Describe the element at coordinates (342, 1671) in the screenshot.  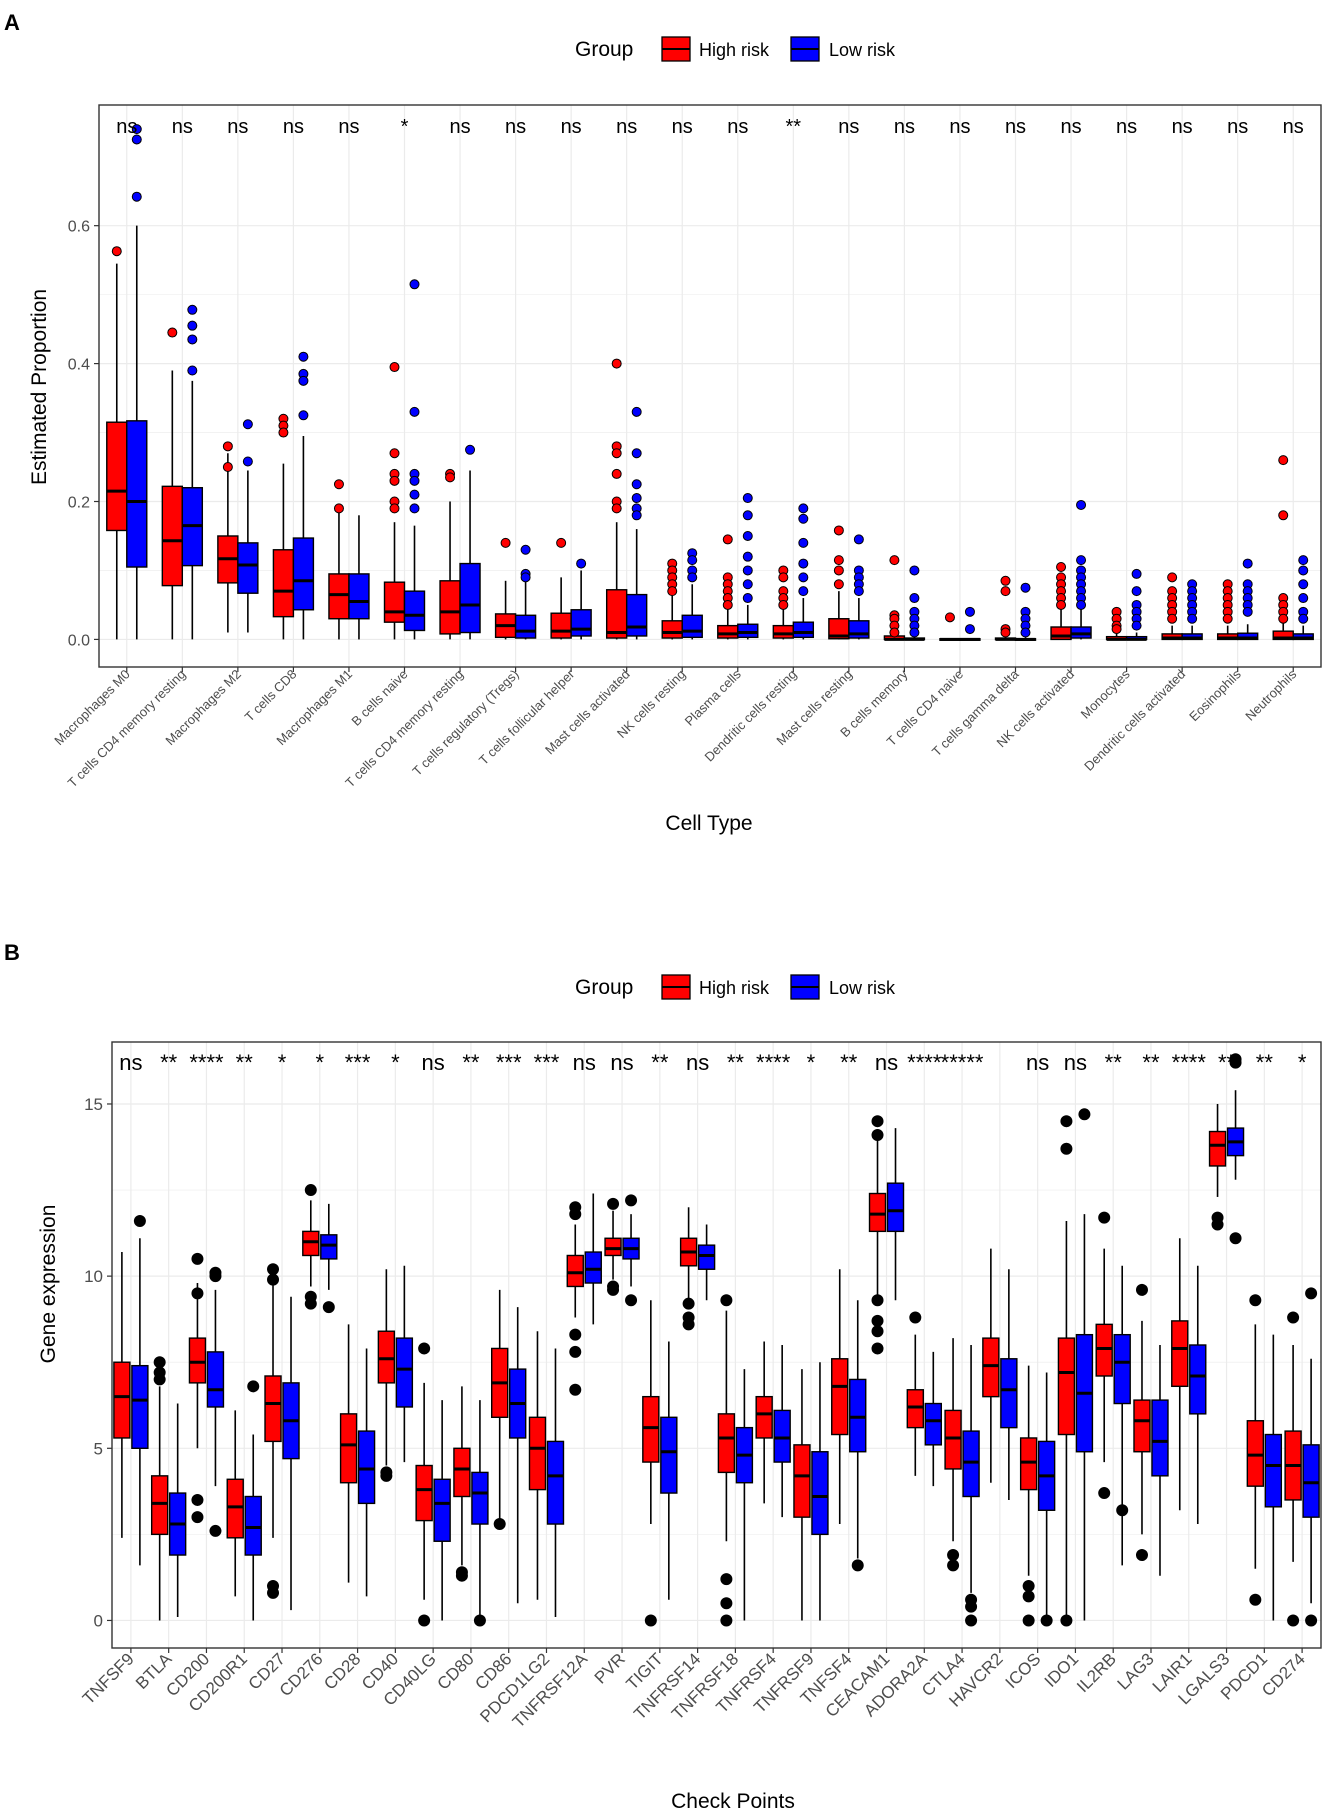
I see `x-tick-label: CD28` at that location.